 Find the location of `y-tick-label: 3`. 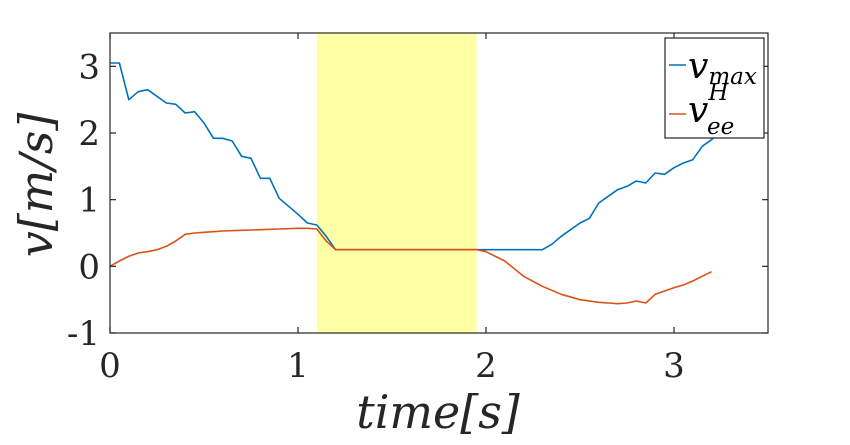

y-tick-label: 3 is located at coordinates (89, 67).